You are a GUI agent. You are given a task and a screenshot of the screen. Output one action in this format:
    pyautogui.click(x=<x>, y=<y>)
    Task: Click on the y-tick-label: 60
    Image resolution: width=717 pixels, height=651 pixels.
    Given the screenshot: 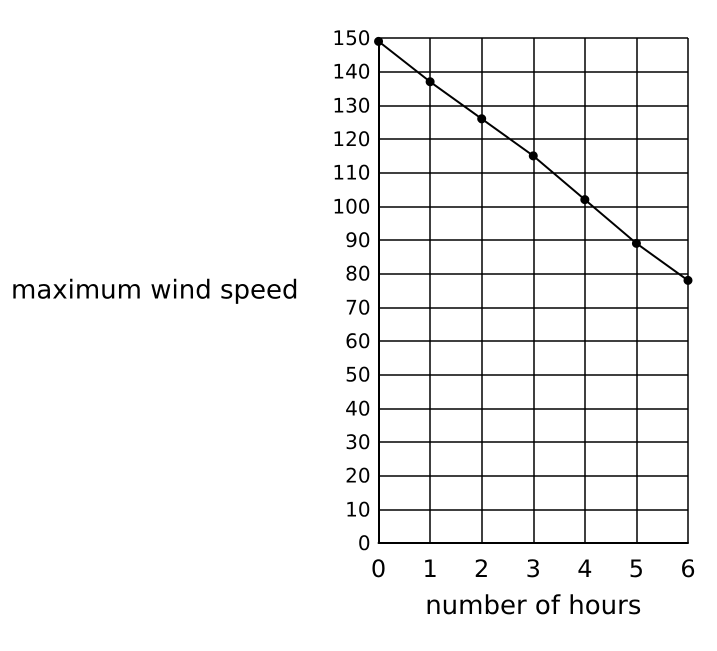 What is the action you would take?
    pyautogui.click(x=358, y=341)
    